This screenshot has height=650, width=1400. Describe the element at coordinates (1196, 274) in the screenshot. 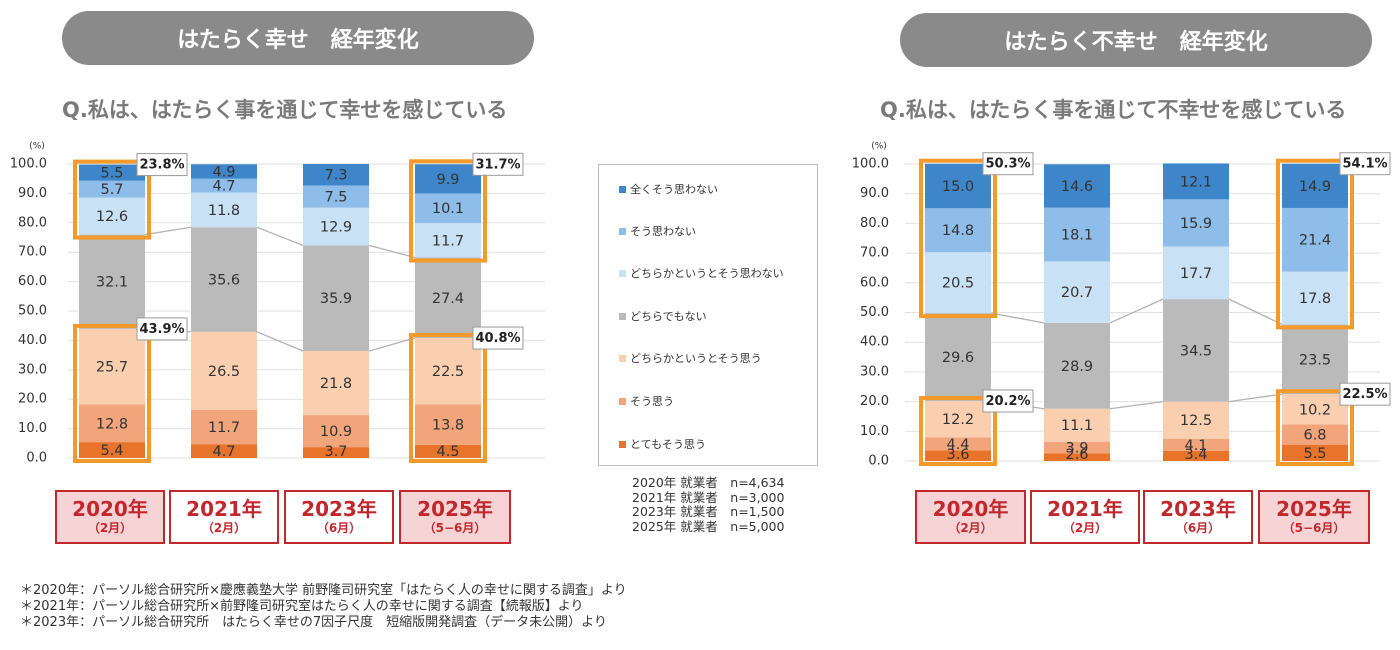

I see `data-label: 17.7` at that location.